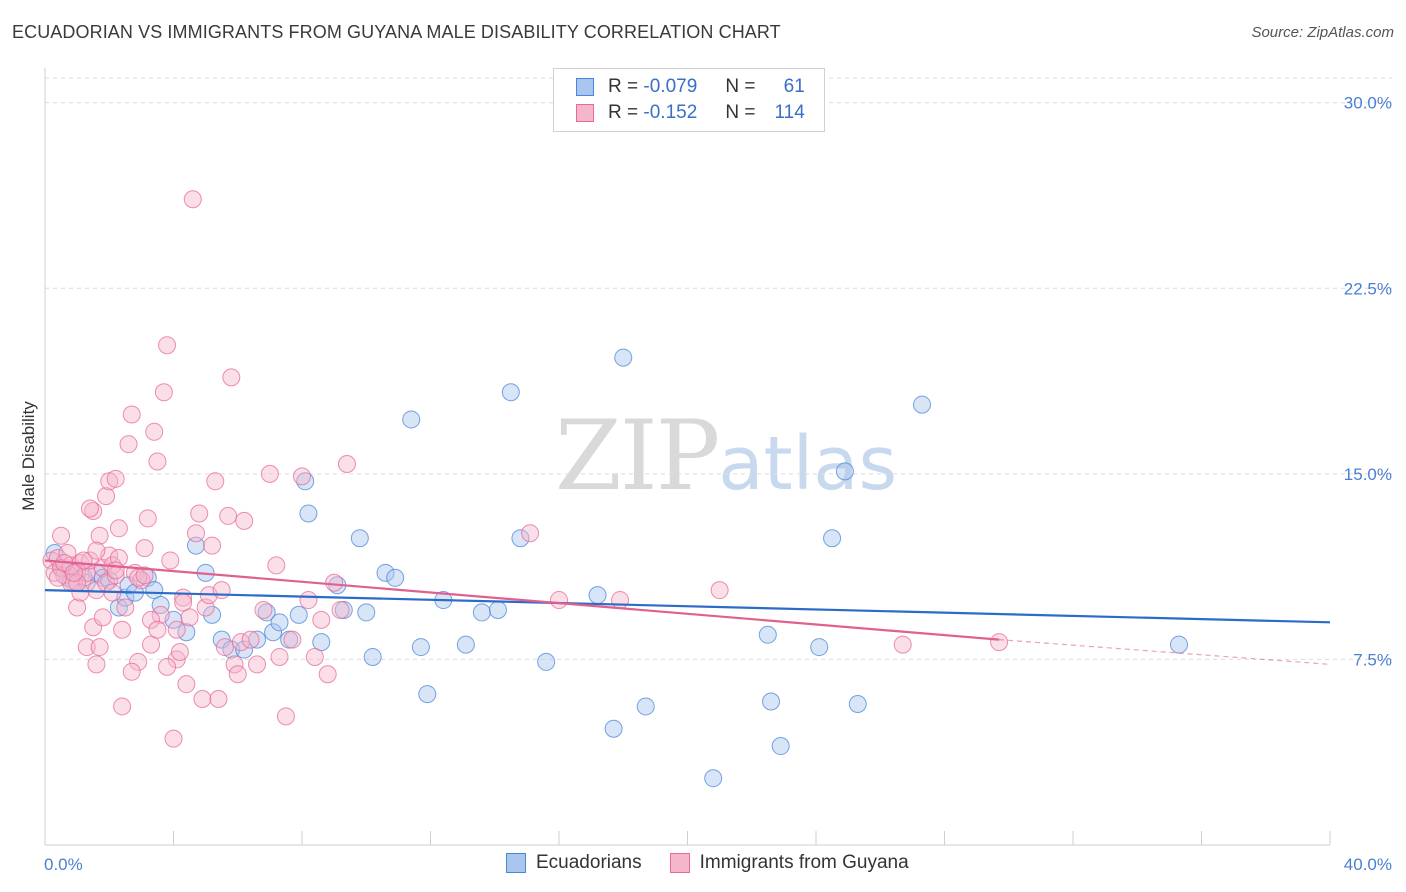 Image resolution: width=1406 pixels, height=892 pixels. Describe the element at coordinates (808, 464) in the screenshot. I see `watermark-atlas: atlas` at that location.